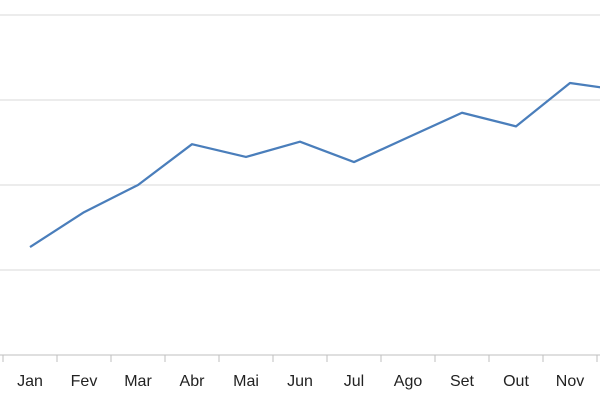 The image size is (600, 400). Describe the element at coordinates (570, 381) in the screenshot. I see `x-tick-label: Nov` at that location.